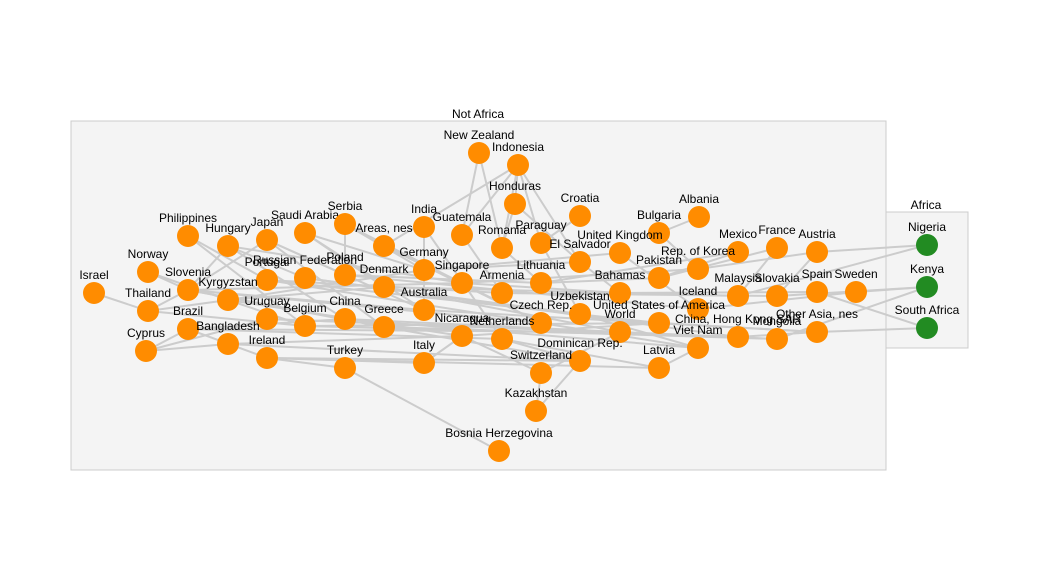  What do you see at coordinates (698, 348) in the screenshot?
I see `node-circle-viet-nam` at bounding box center [698, 348].